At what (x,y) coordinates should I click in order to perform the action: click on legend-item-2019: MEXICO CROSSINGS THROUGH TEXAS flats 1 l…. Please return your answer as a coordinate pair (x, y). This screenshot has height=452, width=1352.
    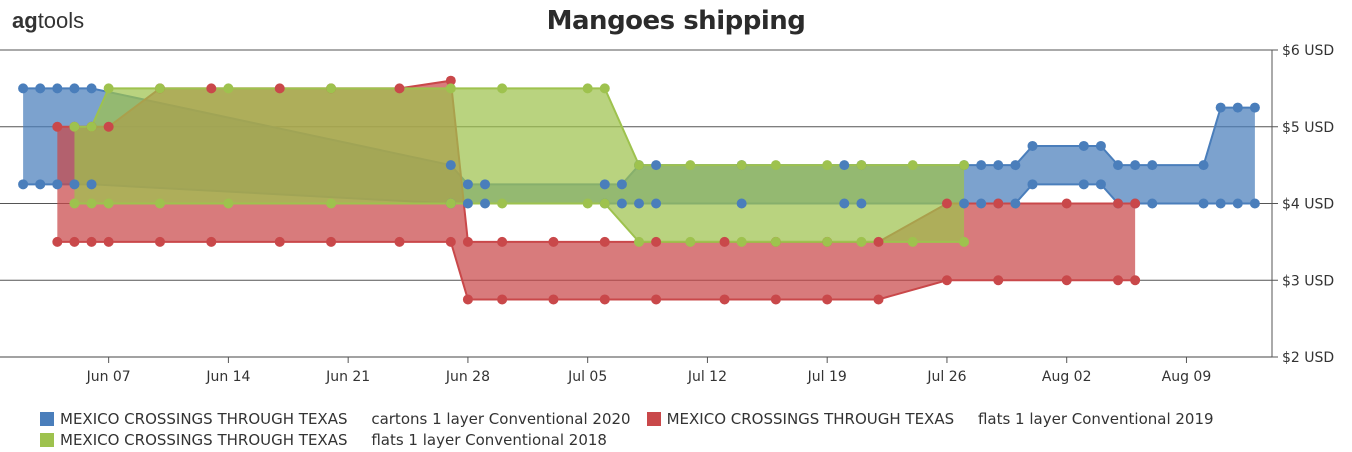
    Looking at the image, I should click on (930, 418).